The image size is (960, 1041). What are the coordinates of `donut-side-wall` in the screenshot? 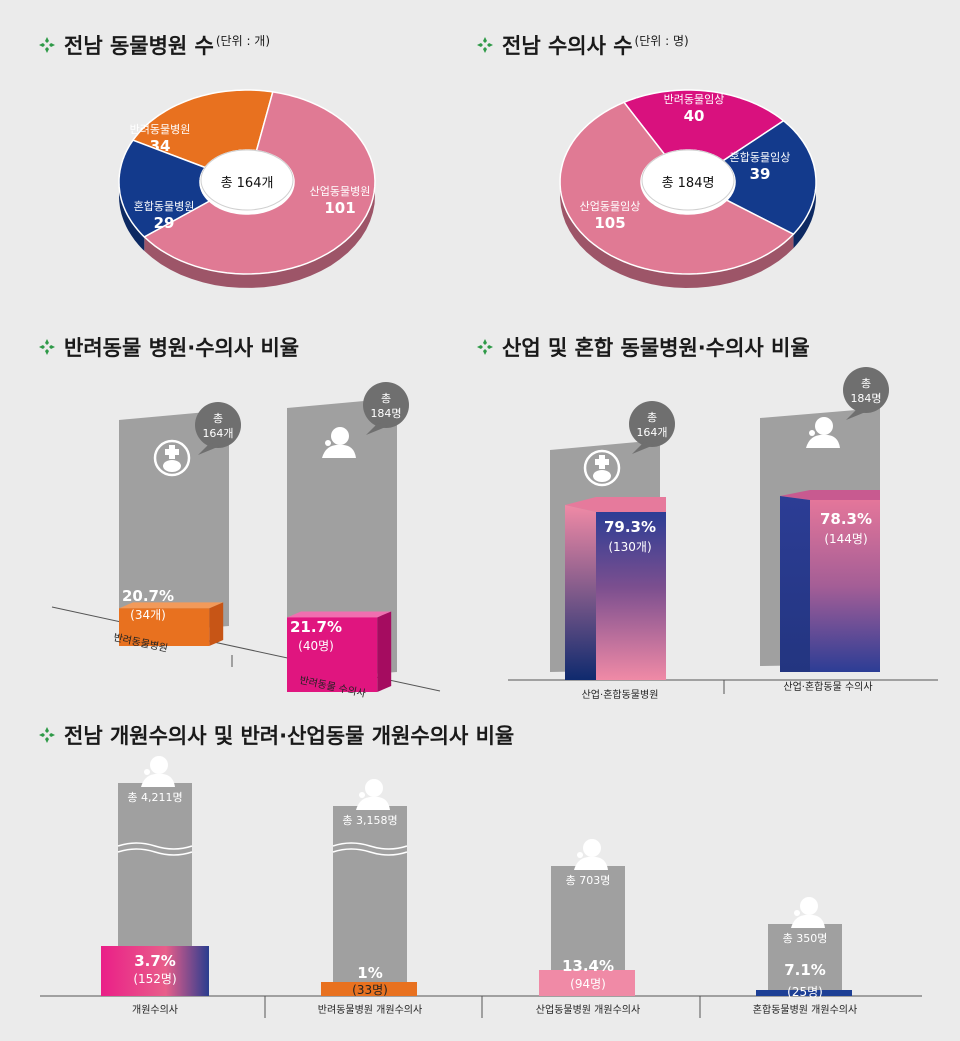 It's located at (132, 195).